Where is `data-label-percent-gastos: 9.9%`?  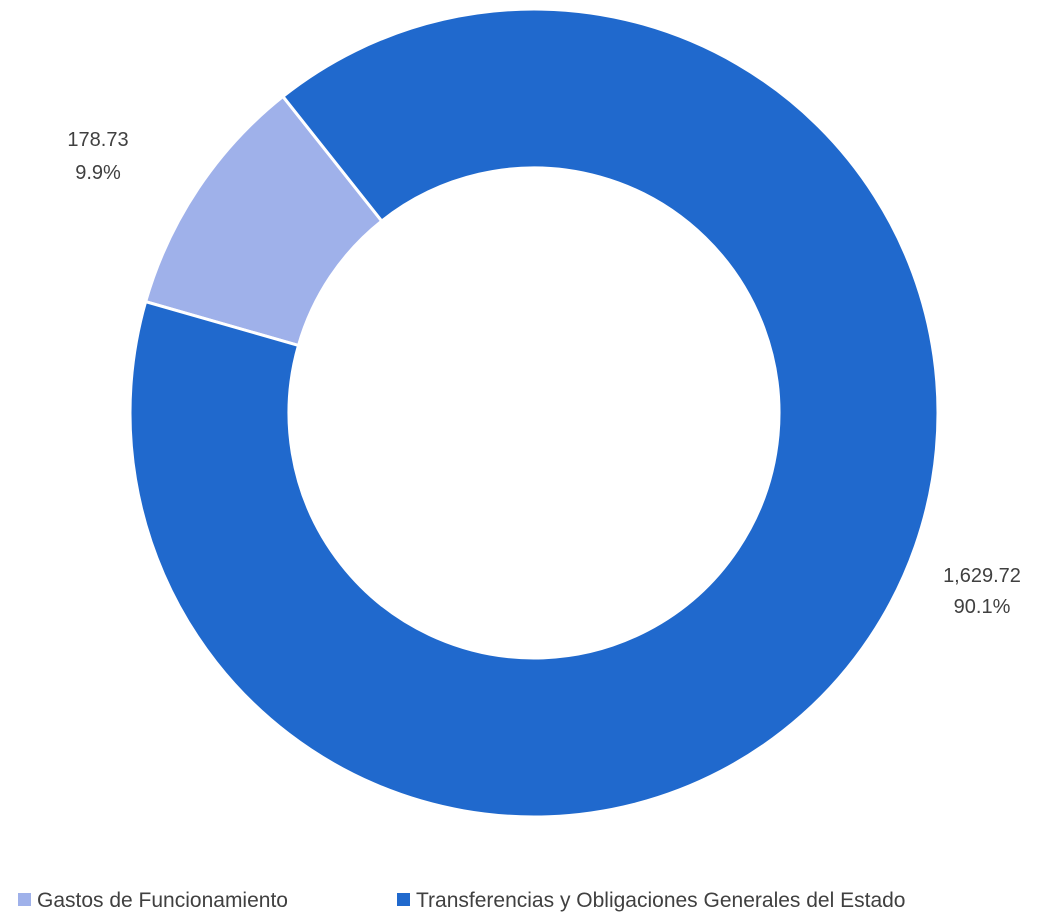
data-label-percent-gastos: 9.9% is located at coordinates (98, 173).